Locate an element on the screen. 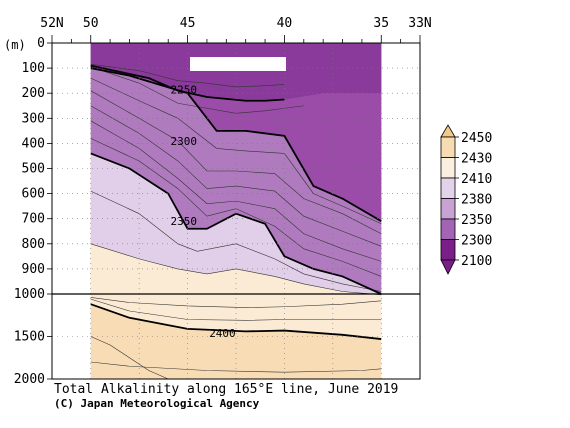 The height and width of the screenshot is (428, 570). missing-data-patch is located at coordinates (238, 64).